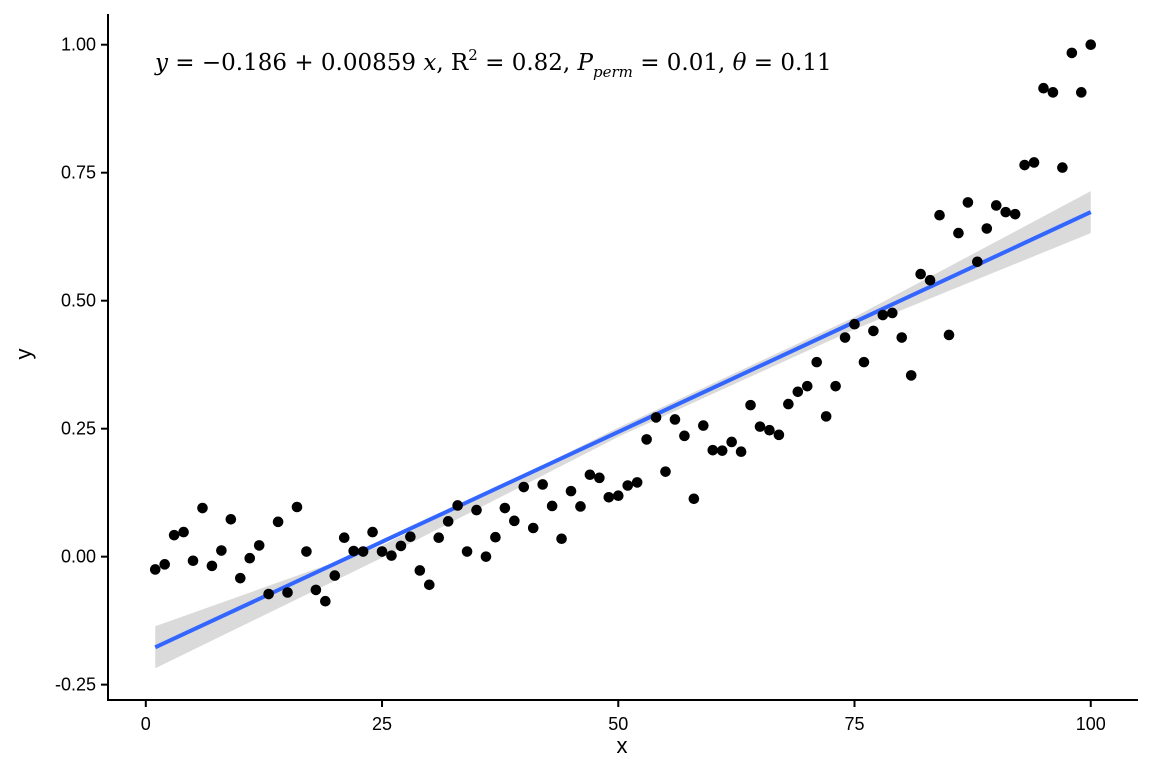 The height and width of the screenshot is (768, 1152). What do you see at coordinates (295, 63) in the screenshot?
I see `annotation-equation: = −0.186 + 0.00859` at bounding box center [295, 63].